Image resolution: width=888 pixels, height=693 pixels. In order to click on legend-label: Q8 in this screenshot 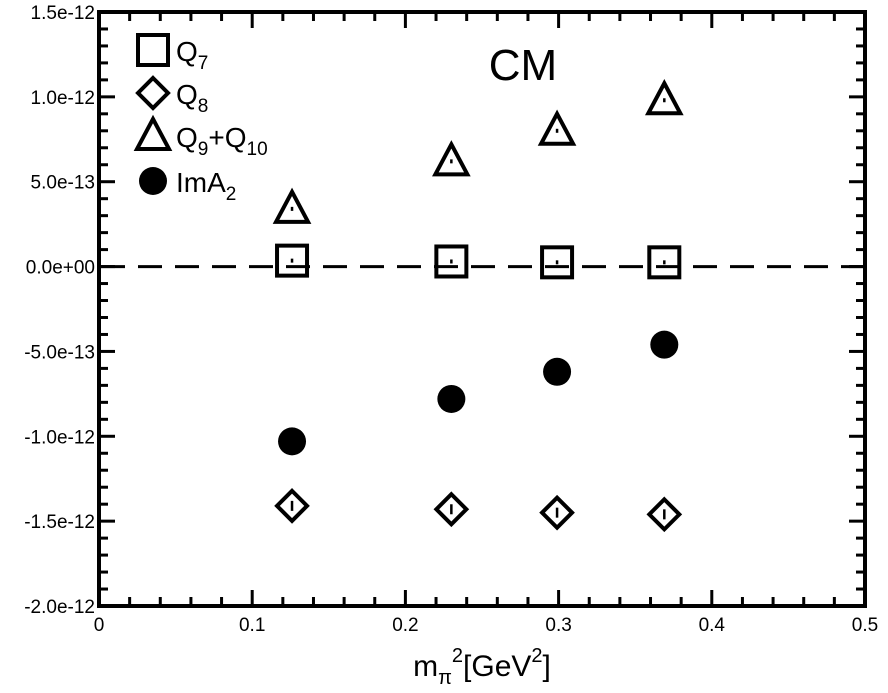, I will do `click(192, 98)`.